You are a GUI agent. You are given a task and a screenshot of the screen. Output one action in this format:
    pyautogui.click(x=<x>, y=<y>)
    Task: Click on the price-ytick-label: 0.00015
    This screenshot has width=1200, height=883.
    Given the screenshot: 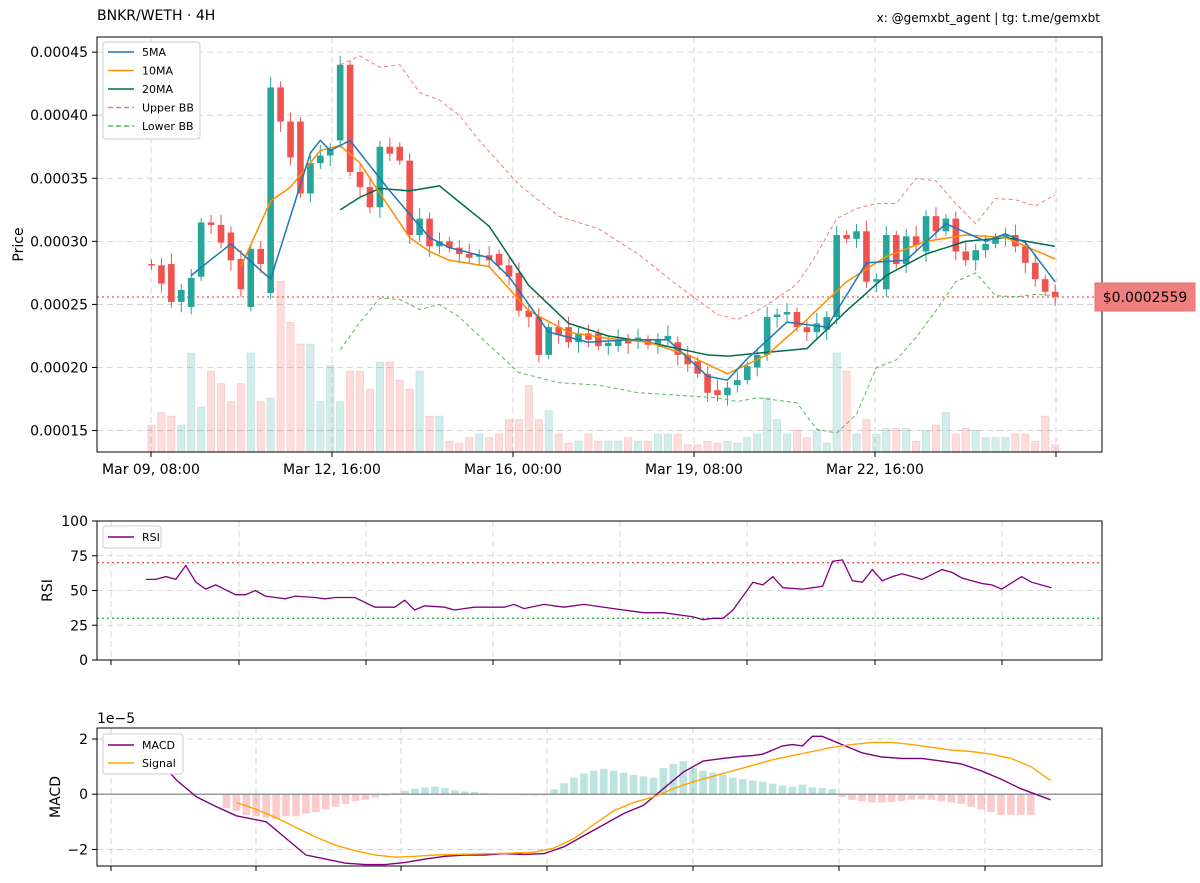 What is the action you would take?
    pyautogui.click(x=59, y=432)
    